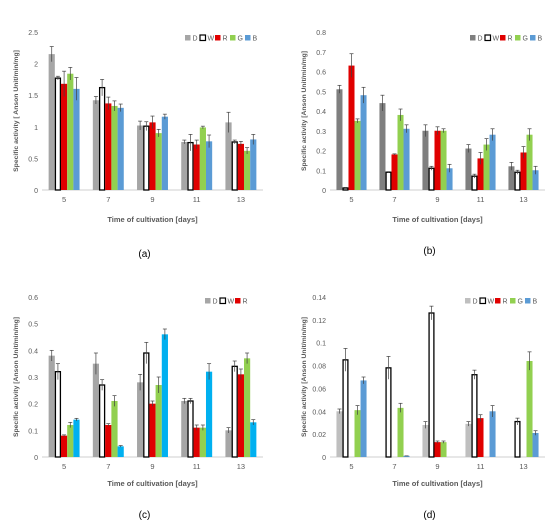  What do you see at coordinates (321, 53) in the screenshot?
I see `y-tick-label: 0.7` at bounding box center [321, 53].